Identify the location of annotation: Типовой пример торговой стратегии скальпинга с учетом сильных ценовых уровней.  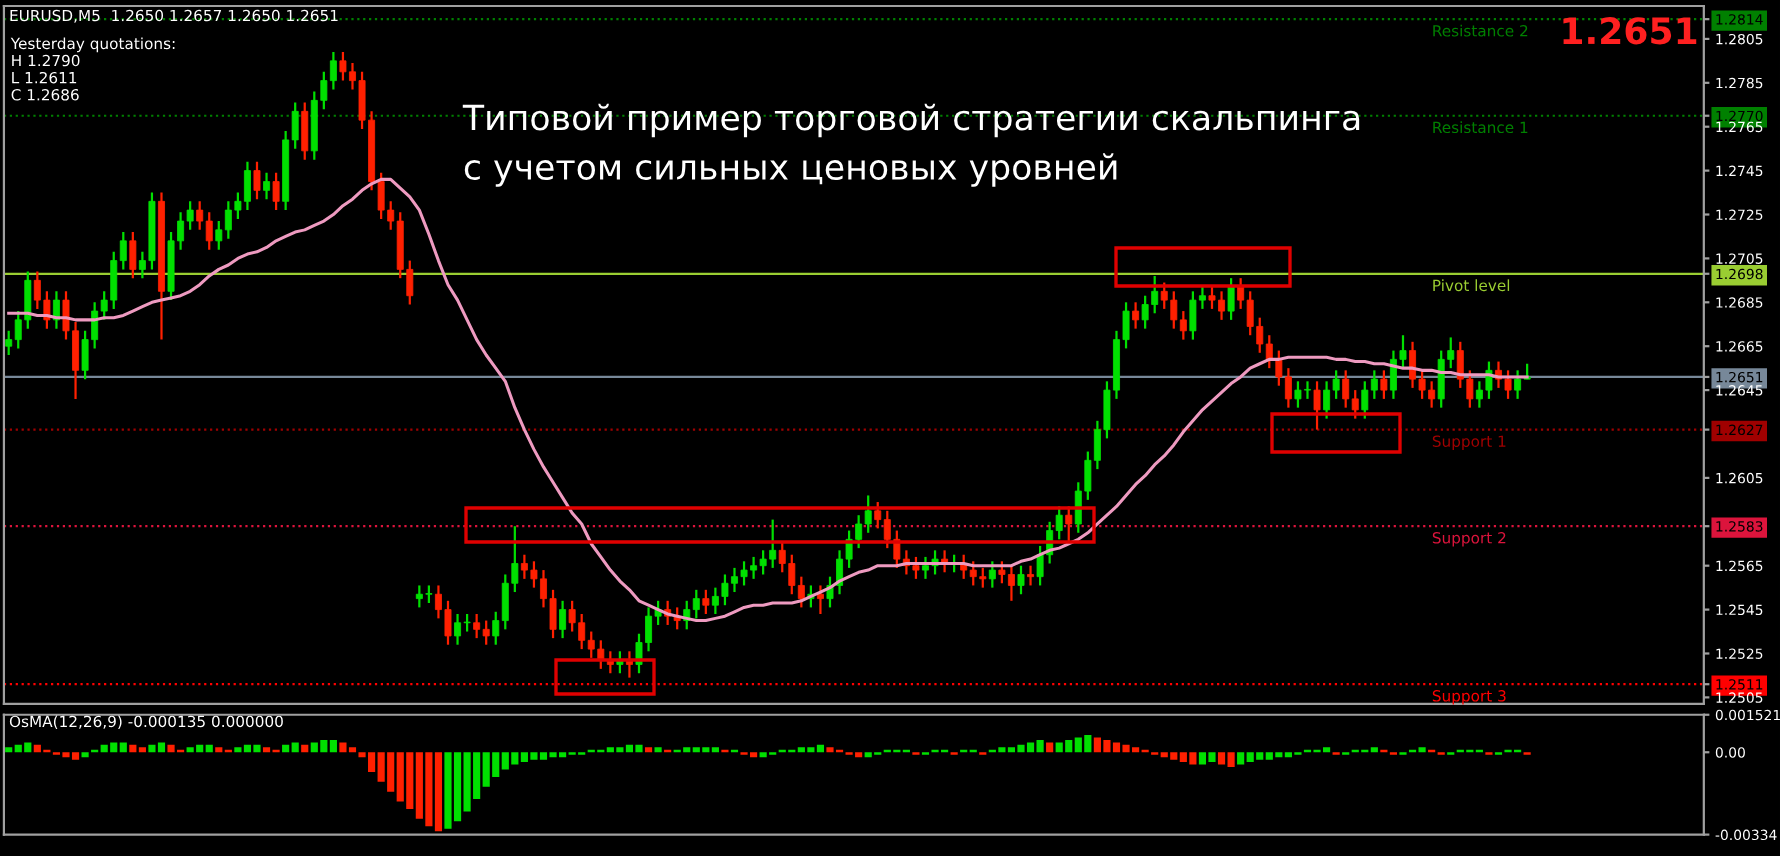
(911, 145).